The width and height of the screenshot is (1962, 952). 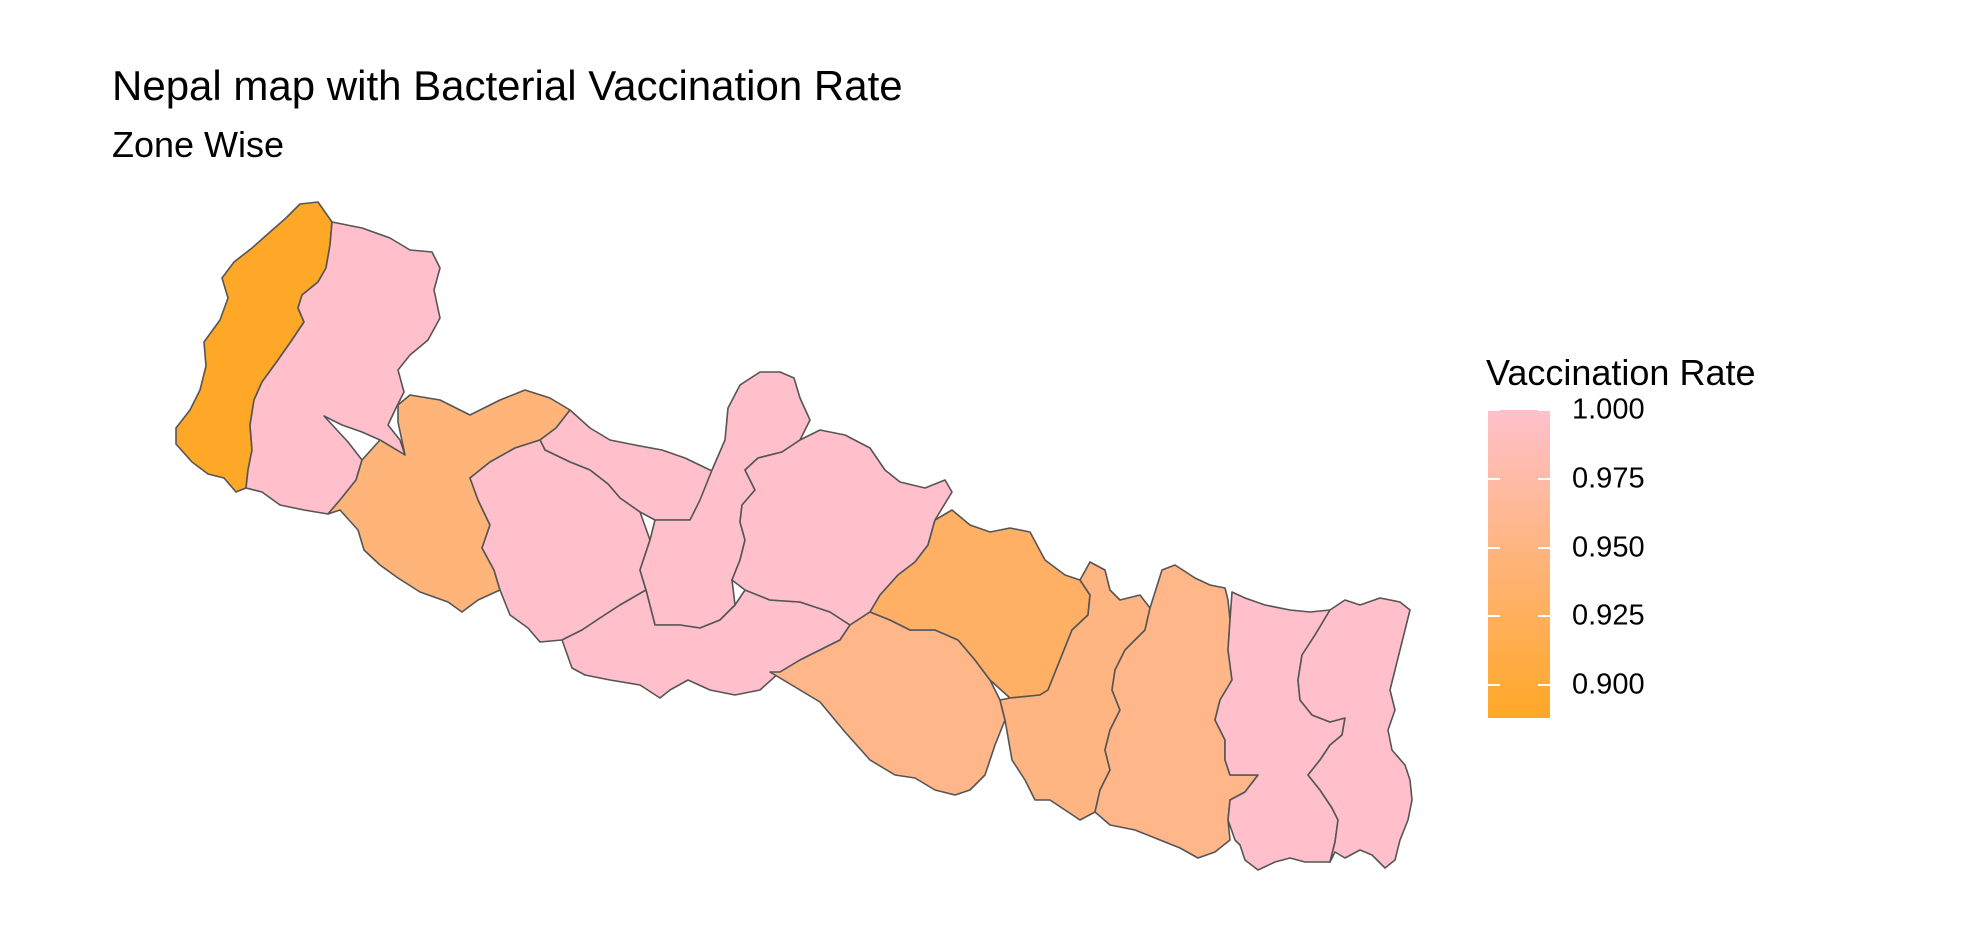 What do you see at coordinates (842, 527) in the screenshot?
I see `zone-gandaki` at bounding box center [842, 527].